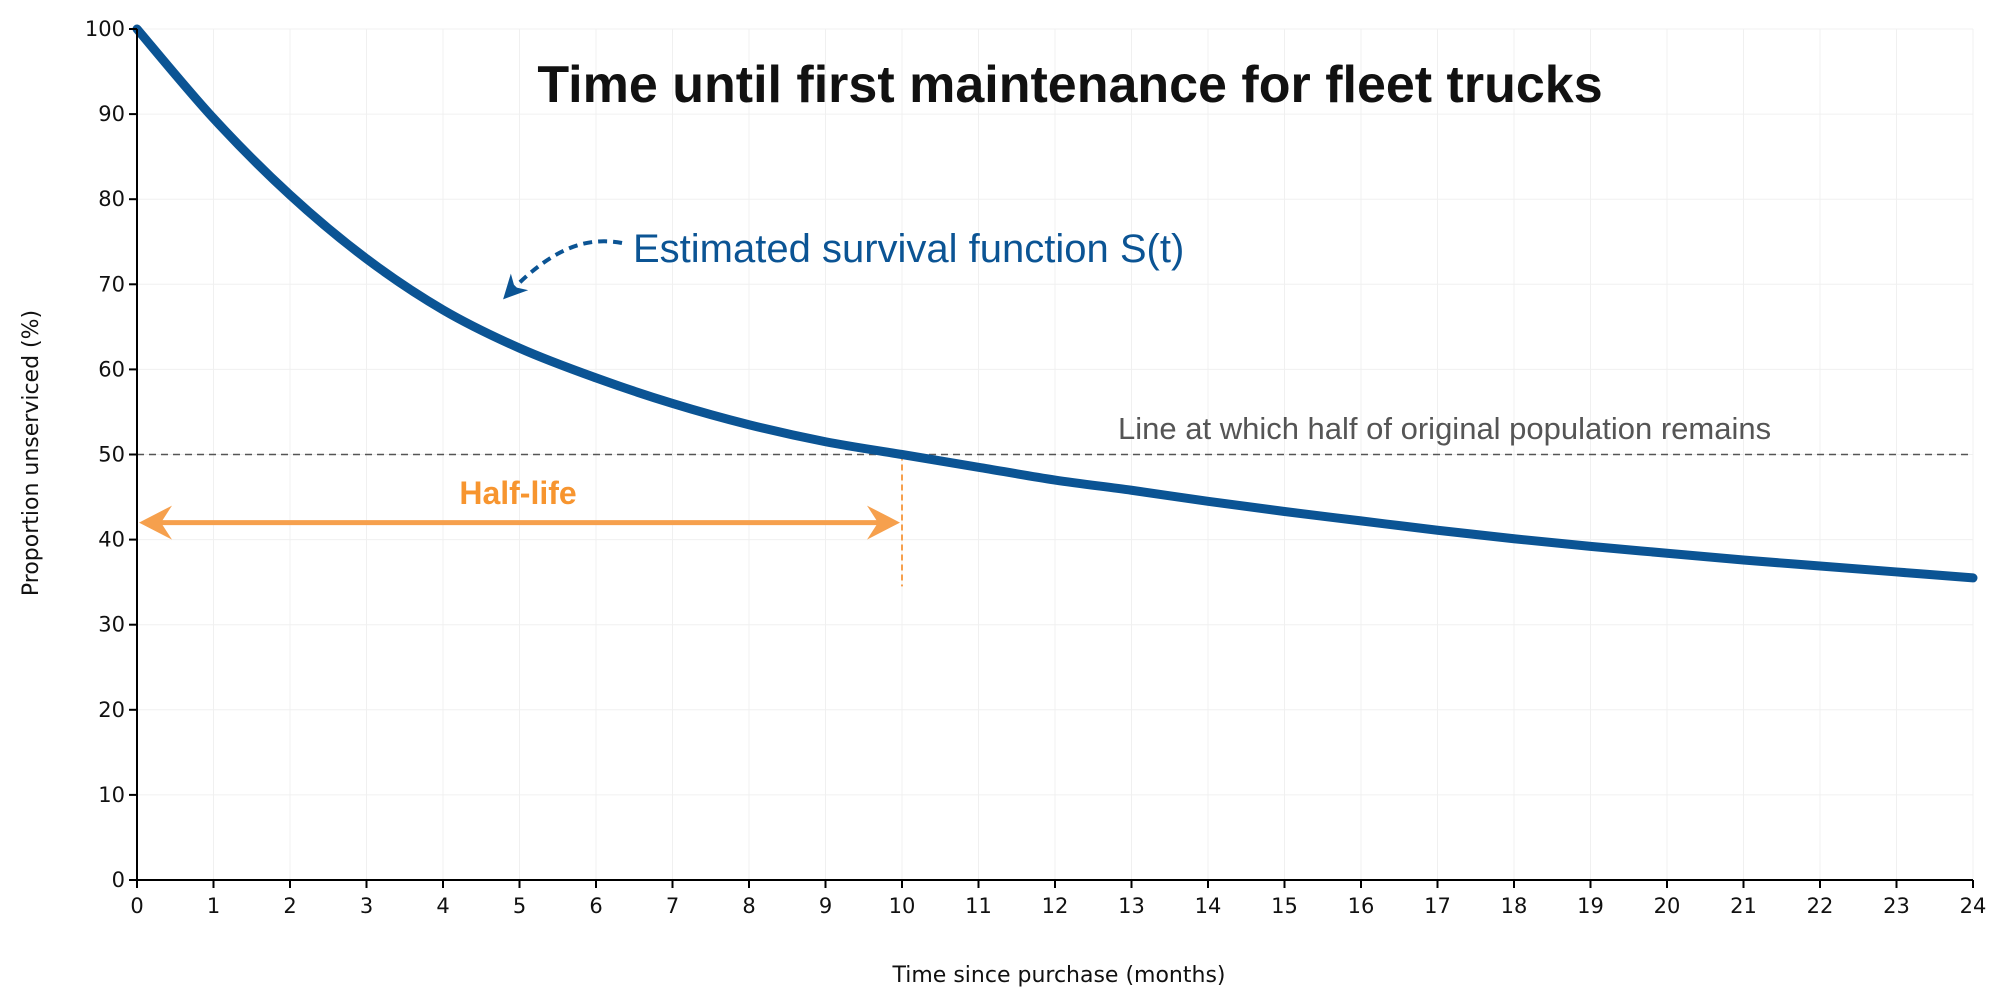 Image resolution: width=2000 pixels, height=1000 pixels. What do you see at coordinates (1590, 906) in the screenshot?
I see `x-tick-label: 19` at bounding box center [1590, 906].